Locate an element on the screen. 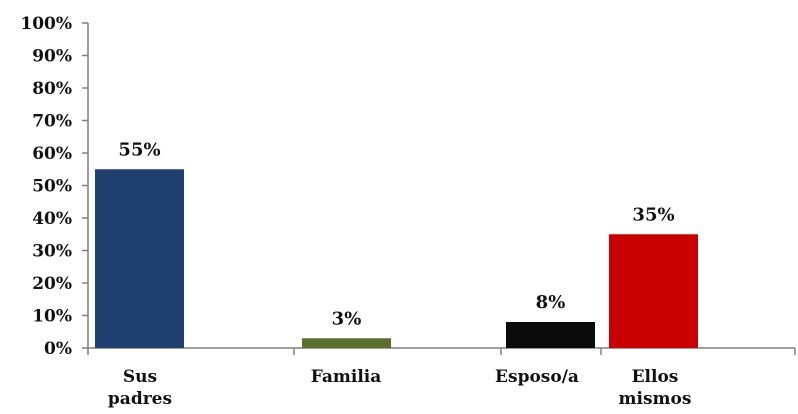  y-axis: 0% 10% 20% 30% 40% 50% 60% 70% 80% 90% 100% is located at coordinates (54, 186).